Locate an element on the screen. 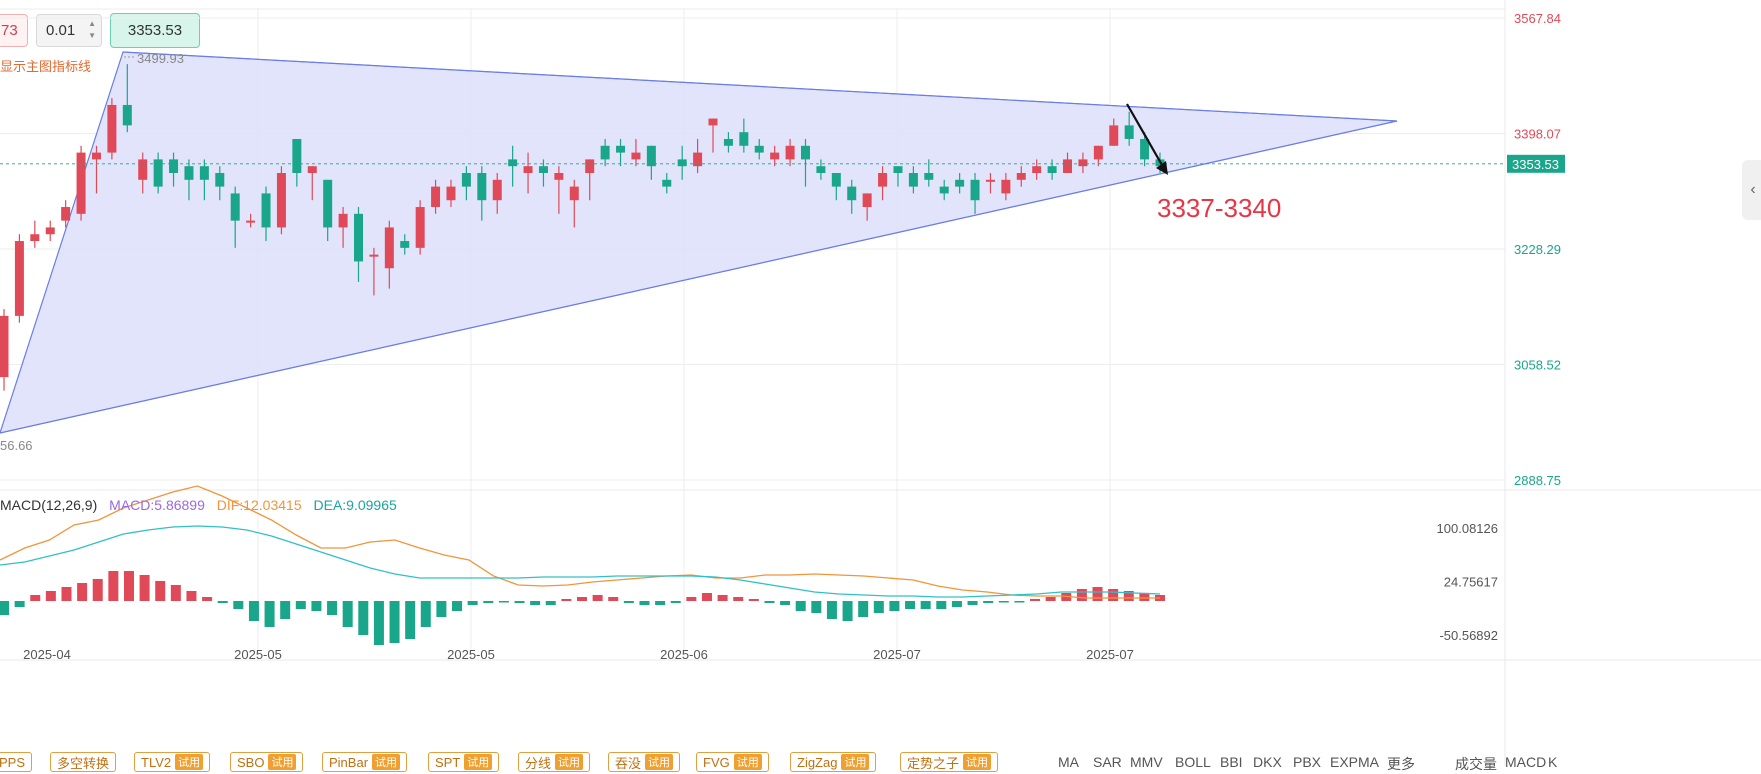 Image resolution: width=1761 pixels, height=774 pixels. subchart-tab: K is located at coordinates (1553, 762).